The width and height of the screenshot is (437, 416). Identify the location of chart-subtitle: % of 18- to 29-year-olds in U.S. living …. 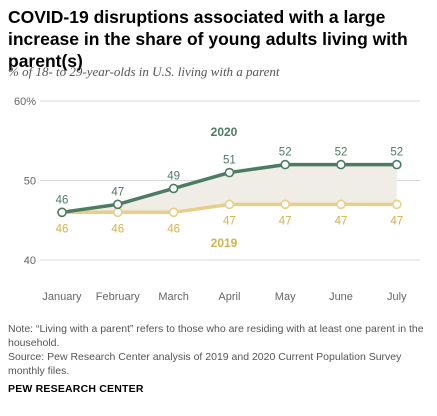
(144, 71).